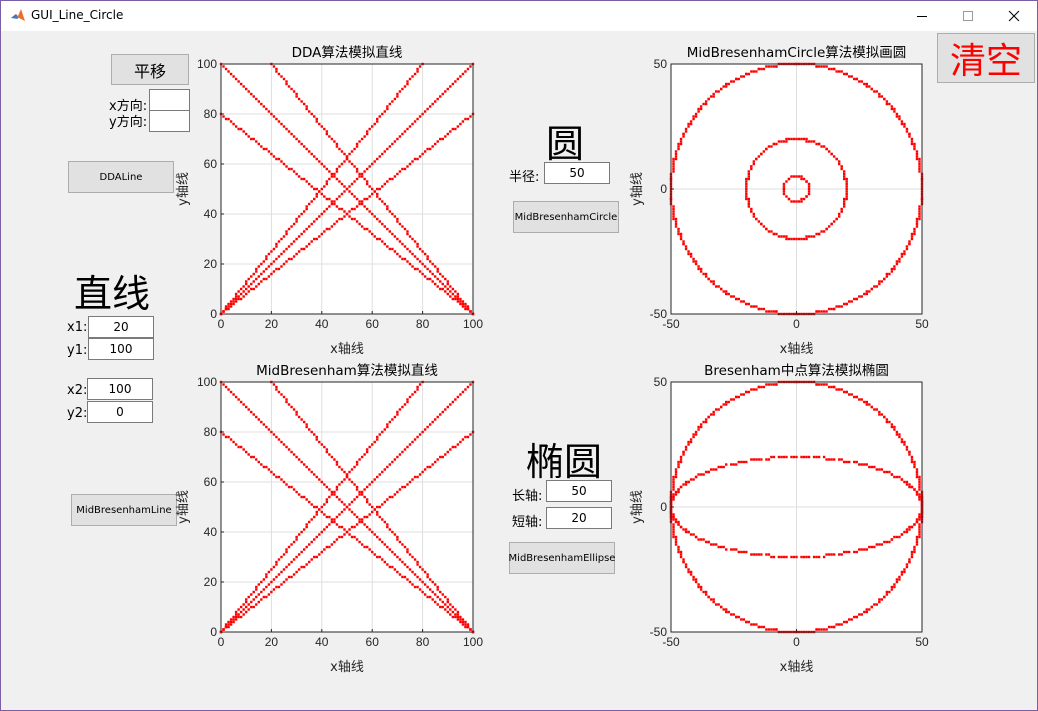 This screenshot has height=711, width=1038. I want to click on x2-input: 100, so click(120, 389).